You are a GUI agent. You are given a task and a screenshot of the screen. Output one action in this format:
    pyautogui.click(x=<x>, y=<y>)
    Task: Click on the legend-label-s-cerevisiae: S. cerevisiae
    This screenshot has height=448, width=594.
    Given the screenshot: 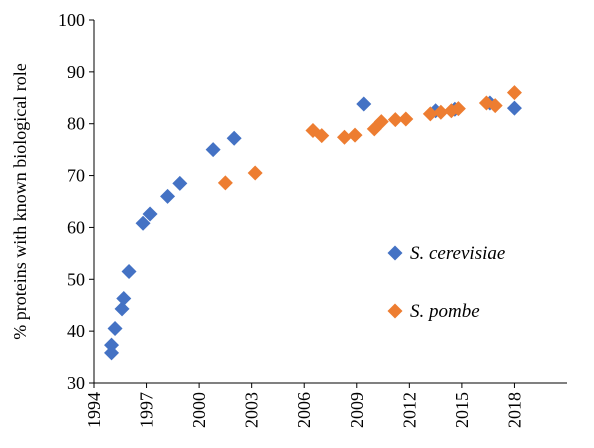 What is the action you would take?
    pyautogui.click(x=457, y=253)
    